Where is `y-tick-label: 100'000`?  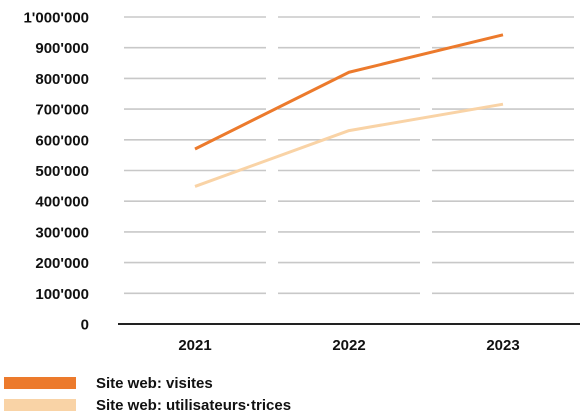
y-tick-label: 100'000 is located at coordinates (62, 294).